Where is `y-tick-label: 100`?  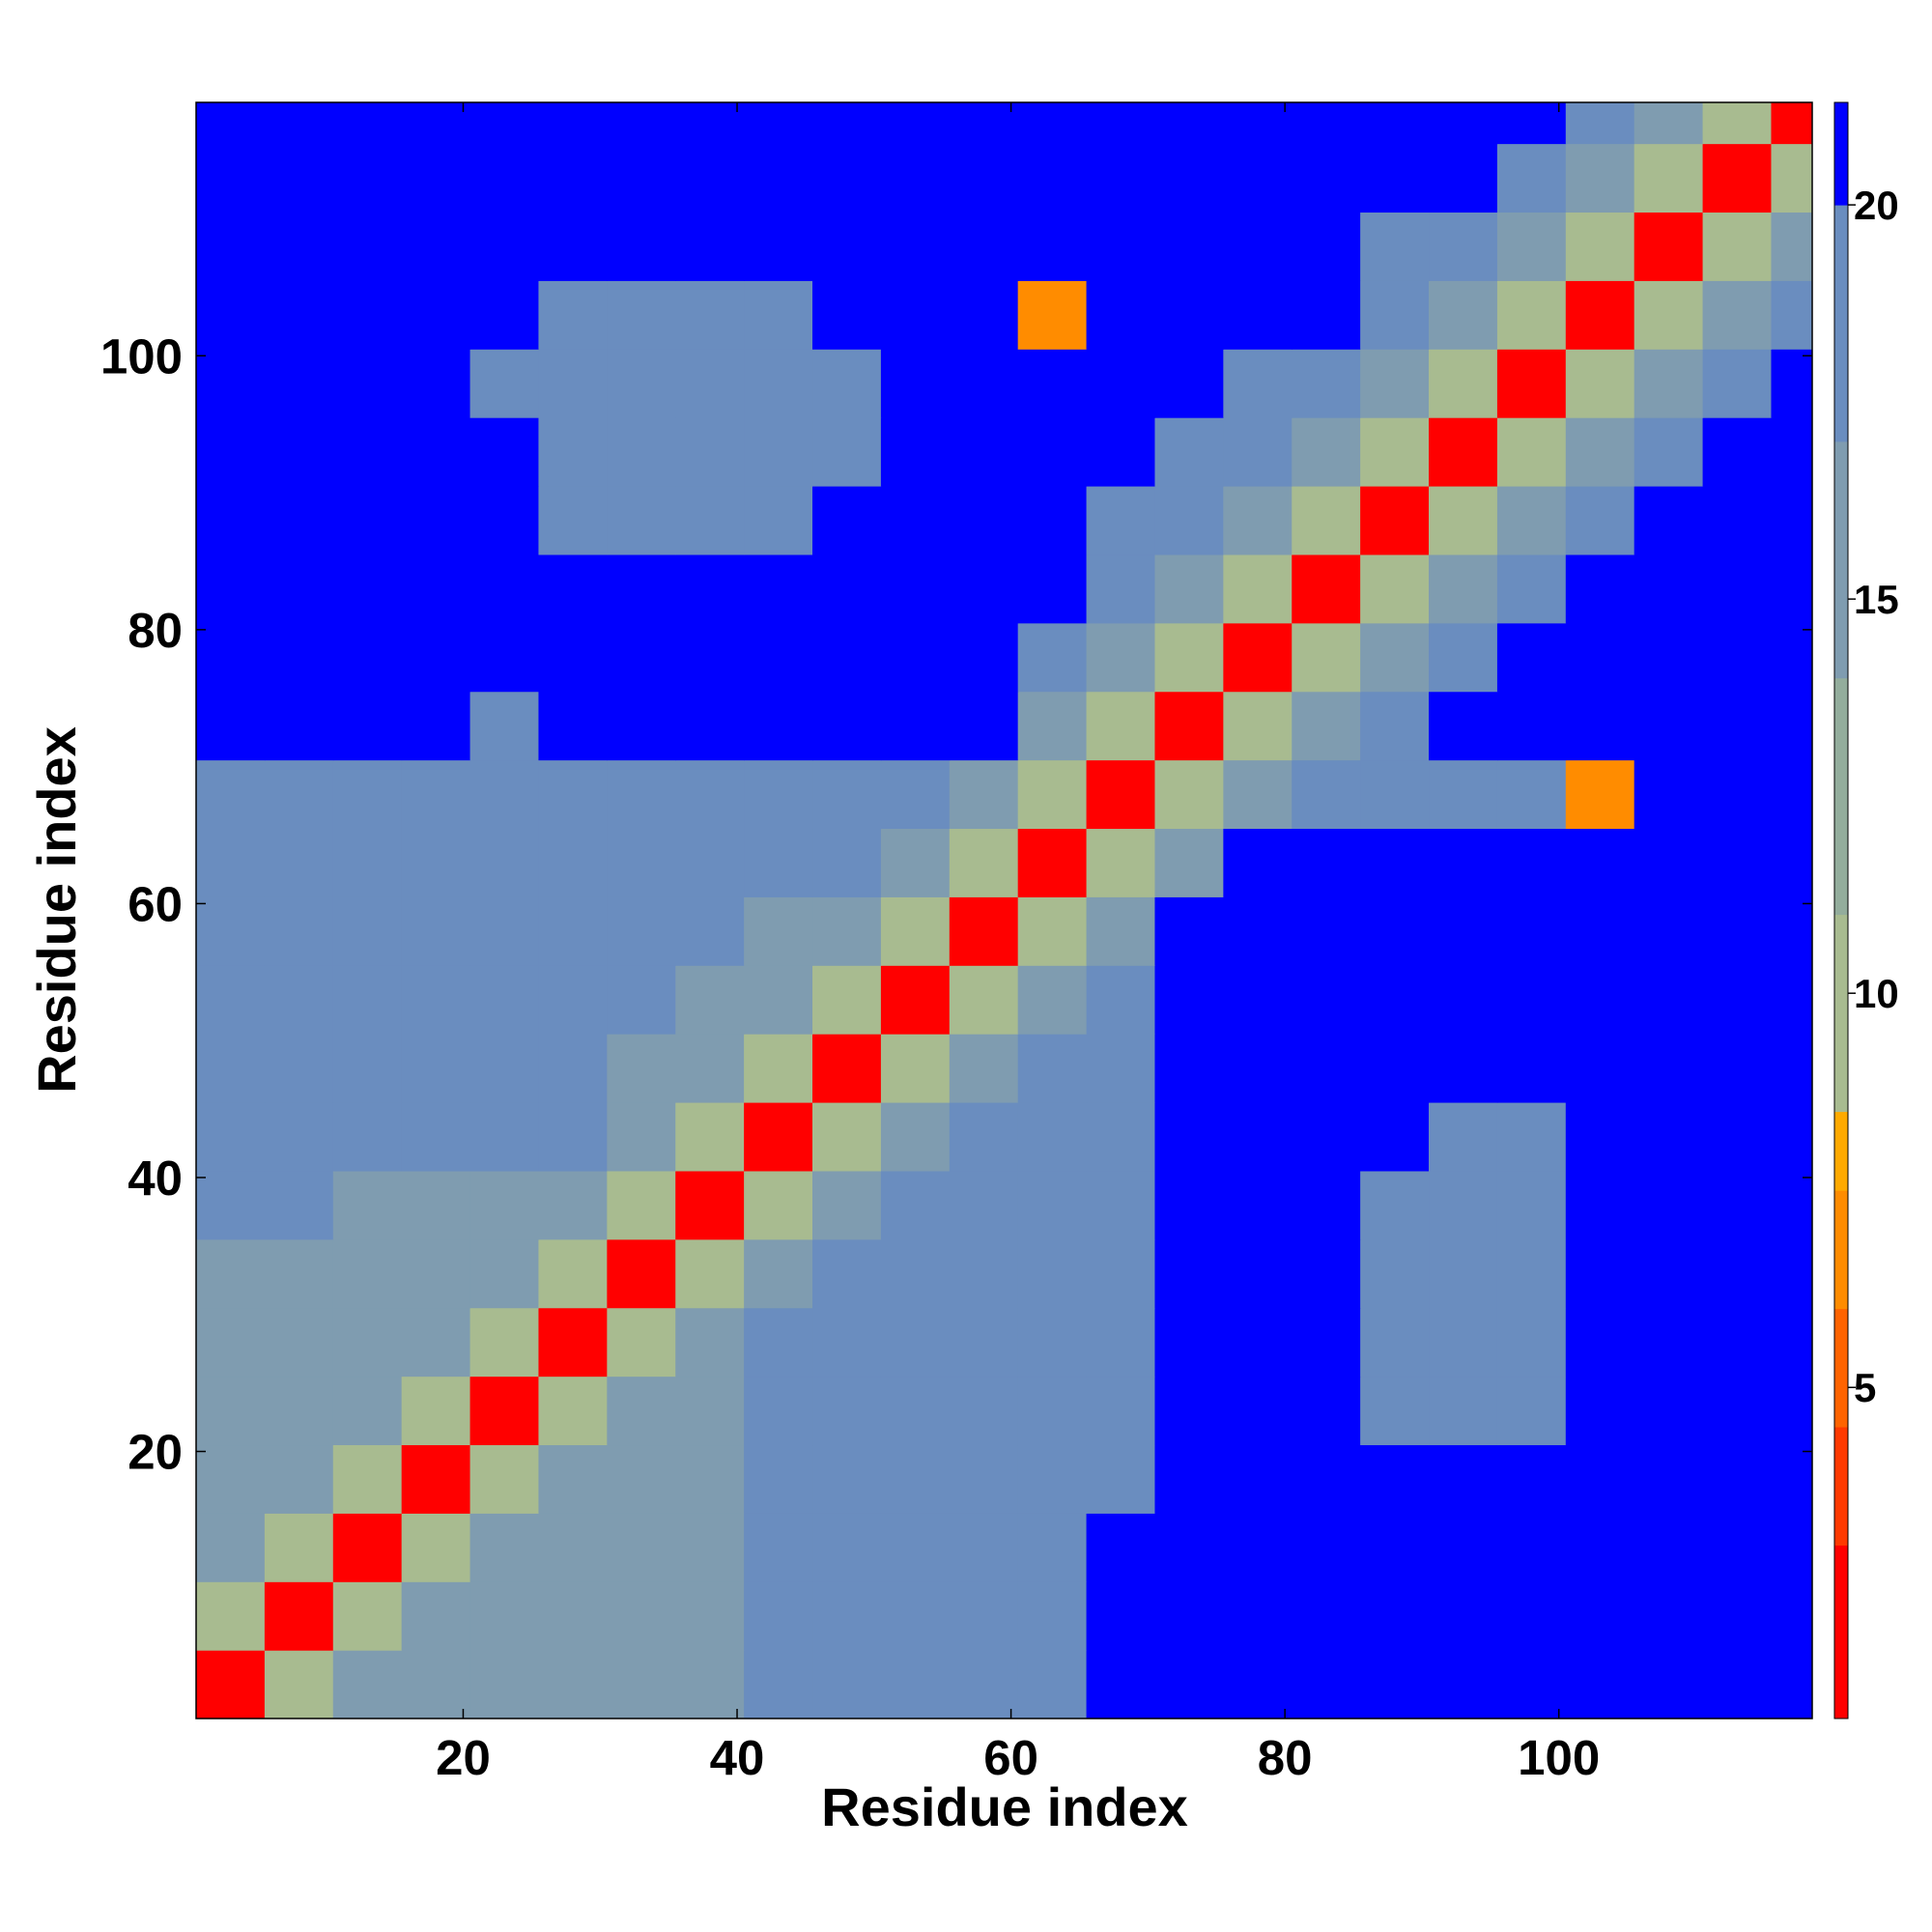
y-tick-label: 100 is located at coordinates (141, 356).